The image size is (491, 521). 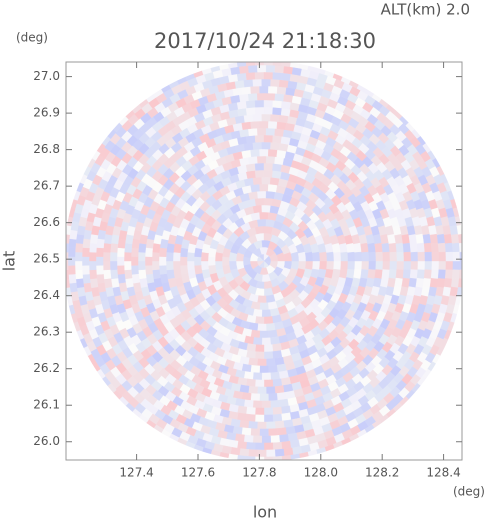 I want to click on y-tick-label: 26.2, so click(x=46, y=368).